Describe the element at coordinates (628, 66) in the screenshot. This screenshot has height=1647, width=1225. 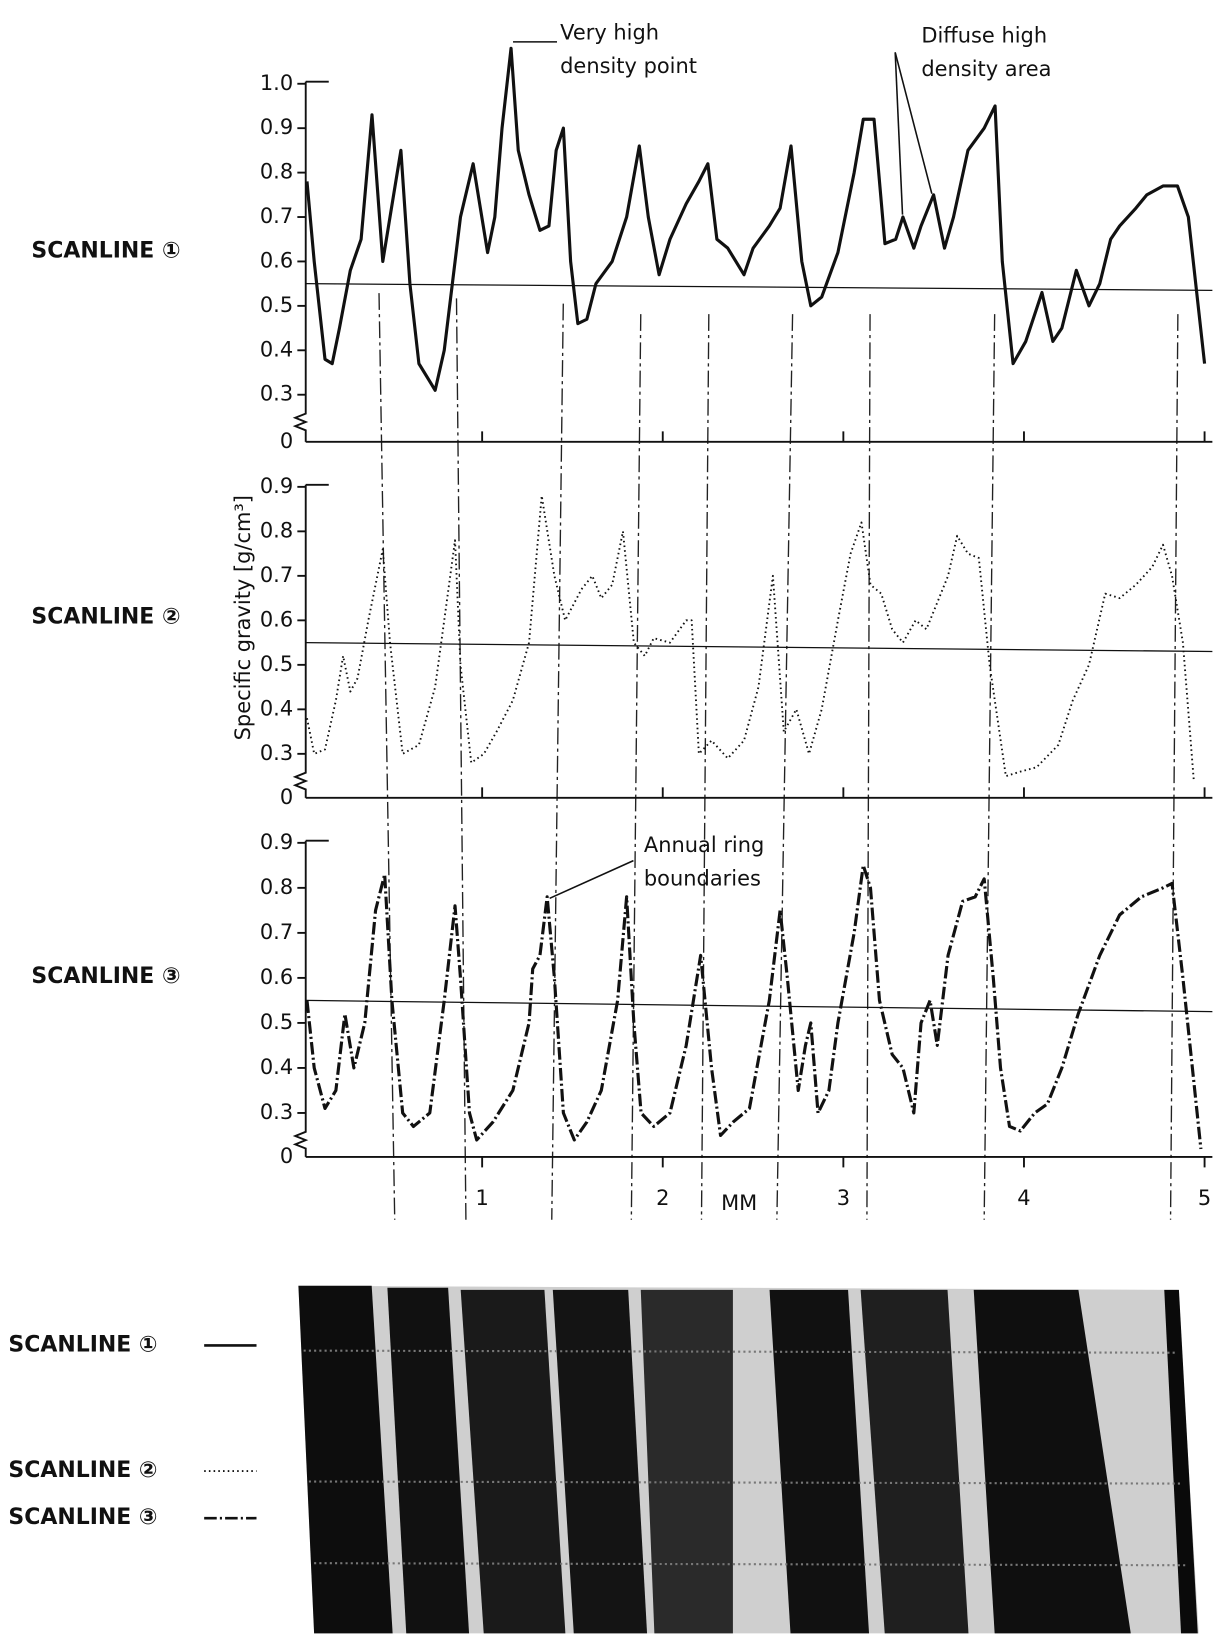
I see `annotation: density point` at that location.